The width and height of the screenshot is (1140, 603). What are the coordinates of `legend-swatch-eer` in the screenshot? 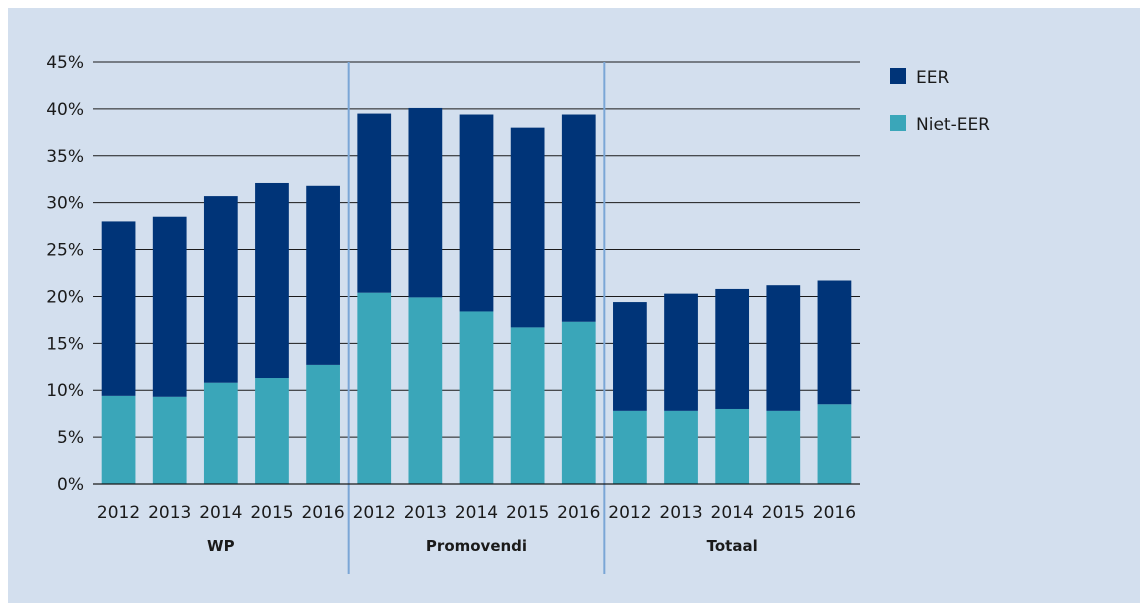 It's located at (898, 76).